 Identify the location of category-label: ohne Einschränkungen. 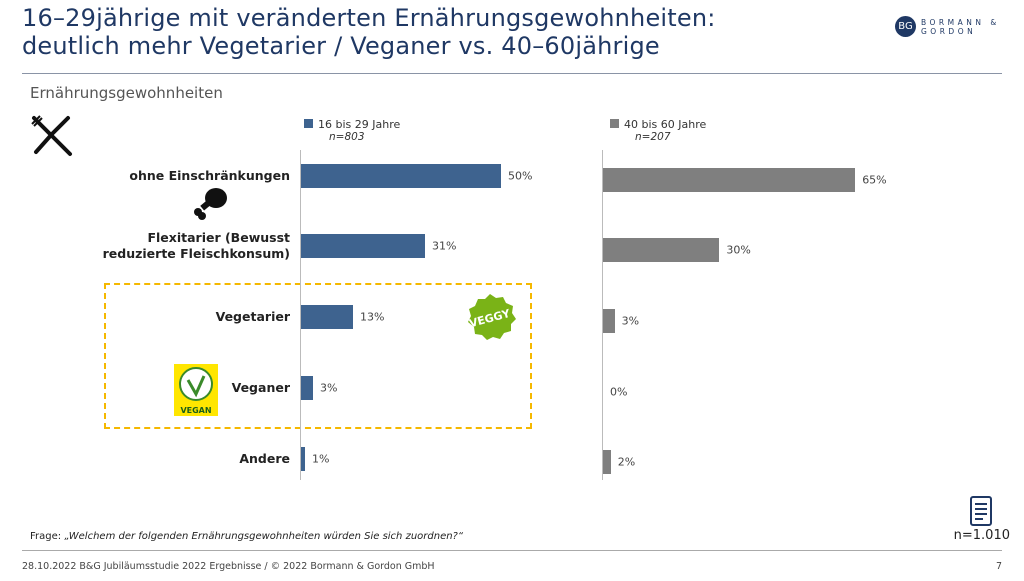
(209, 175).